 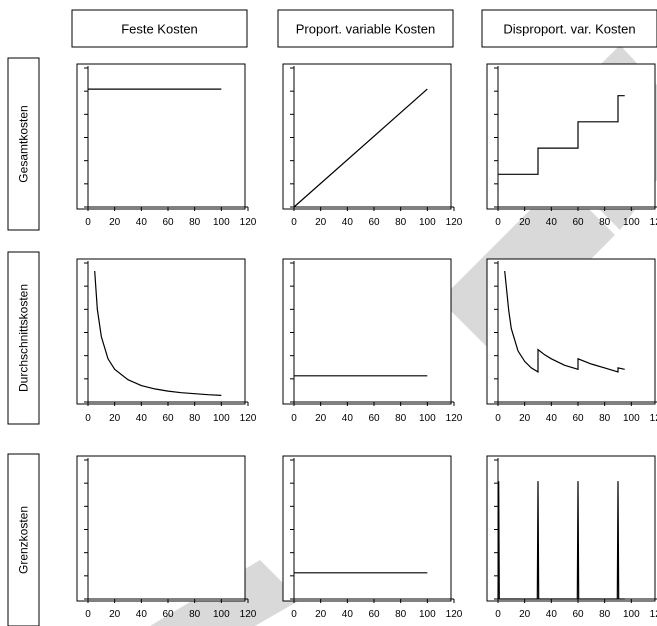 I want to click on panel-grenzkosten-feste-kosten: 0 20 40 60 80 100 120, so click(x=166, y=537).